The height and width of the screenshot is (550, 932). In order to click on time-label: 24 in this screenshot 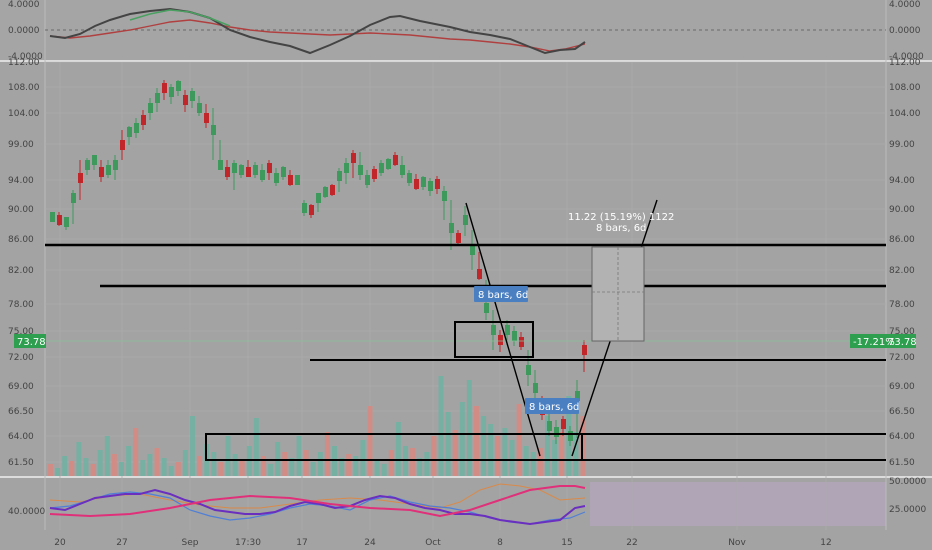, I will do `click(370, 543)`.